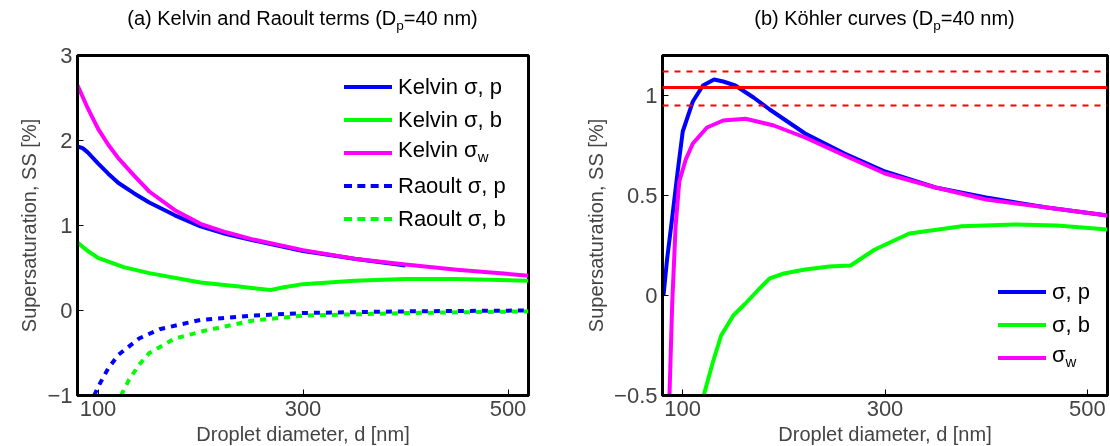 Image resolution: width=1110 pixels, height=446 pixels. I want to click on legend-label: σ, p, so click(1071, 291).